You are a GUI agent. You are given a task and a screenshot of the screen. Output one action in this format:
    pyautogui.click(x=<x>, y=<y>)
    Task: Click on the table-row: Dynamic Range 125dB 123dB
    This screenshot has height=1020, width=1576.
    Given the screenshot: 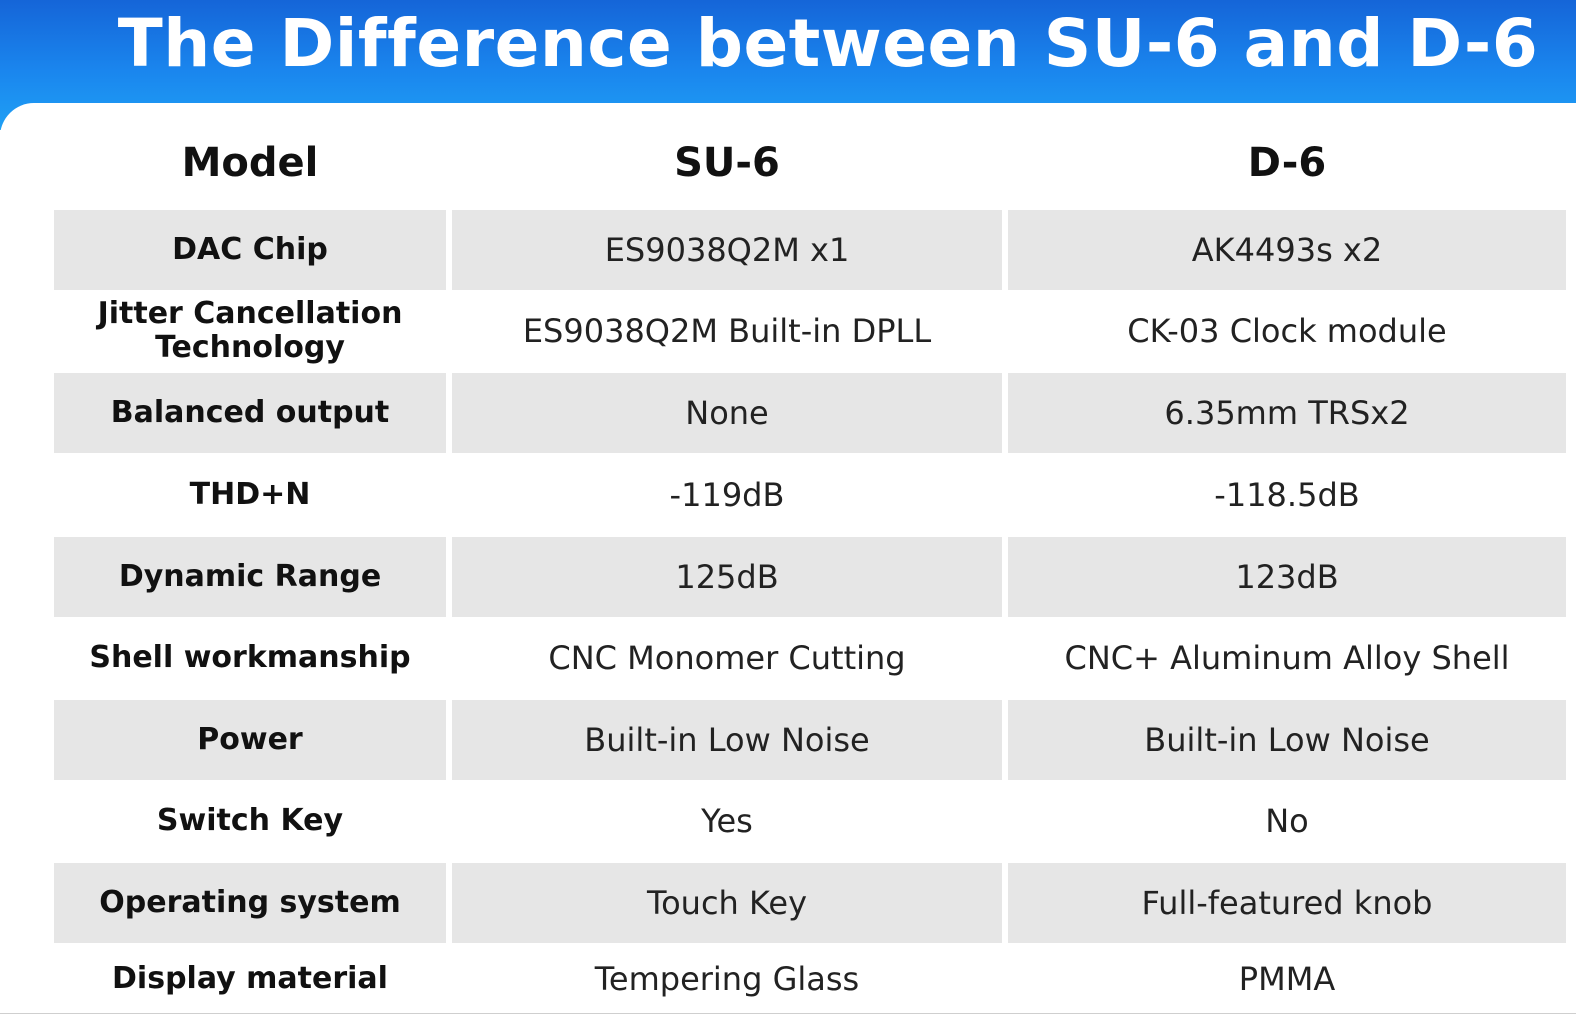 What is the action you would take?
    pyautogui.click(x=788, y=577)
    